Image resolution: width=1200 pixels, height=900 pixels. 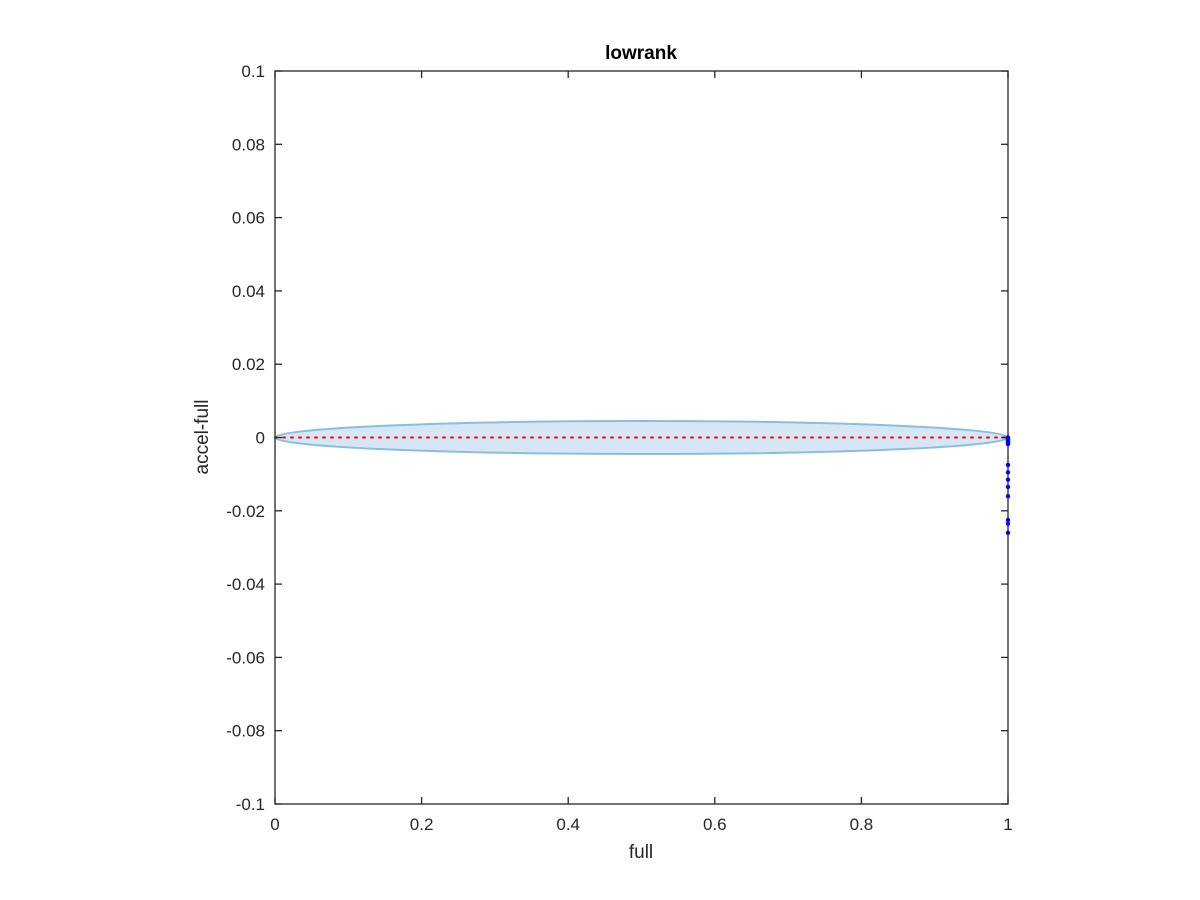 What do you see at coordinates (245, 584) in the screenshot?
I see `y-tick-label: -0.04` at bounding box center [245, 584].